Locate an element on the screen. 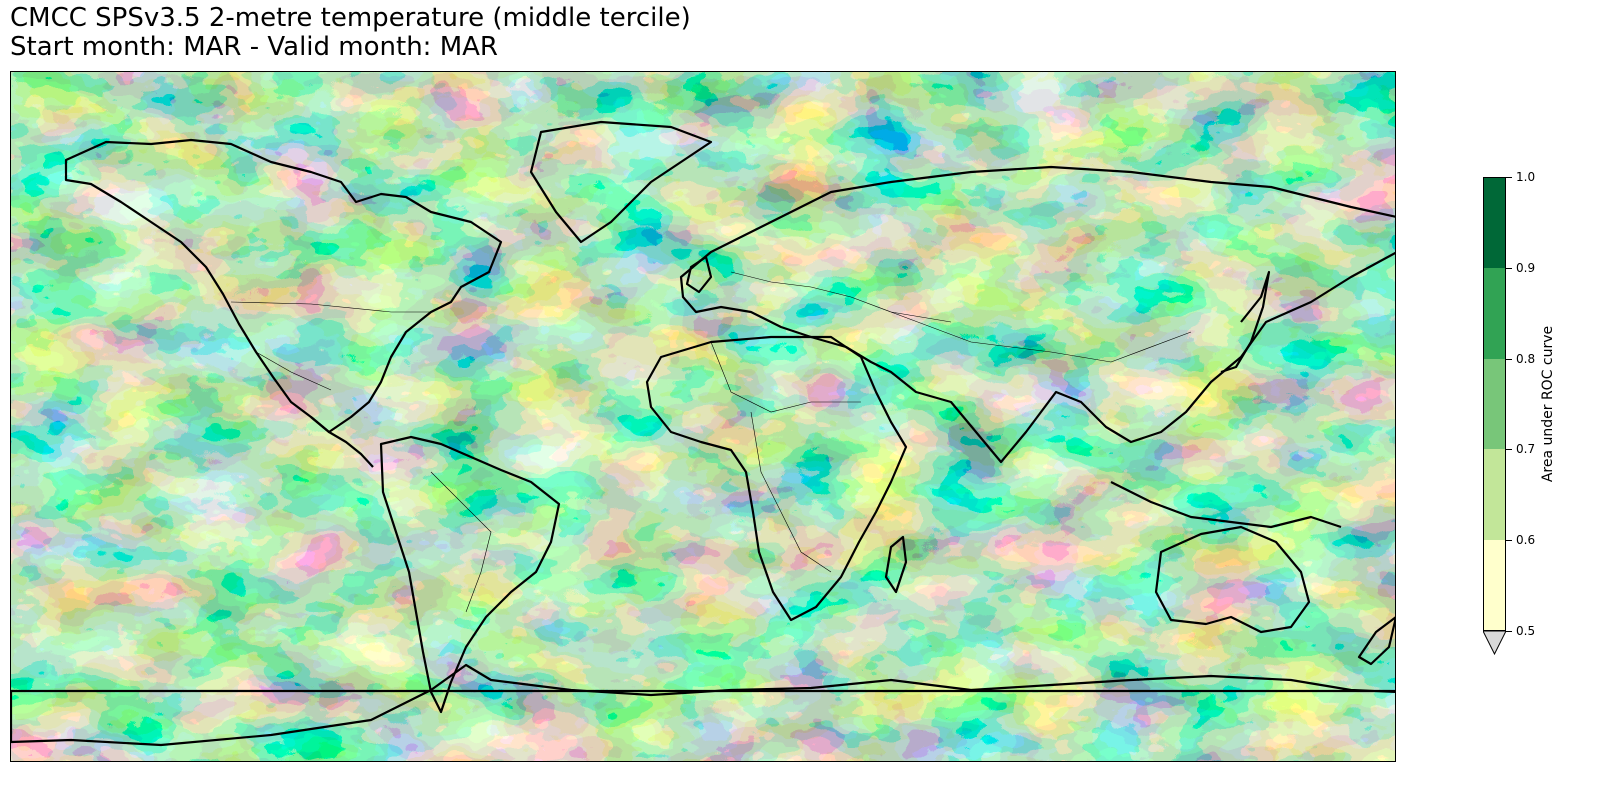 The width and height of the screenshot is (1601, 788). coast-africa is located at coordinates (776, 478).